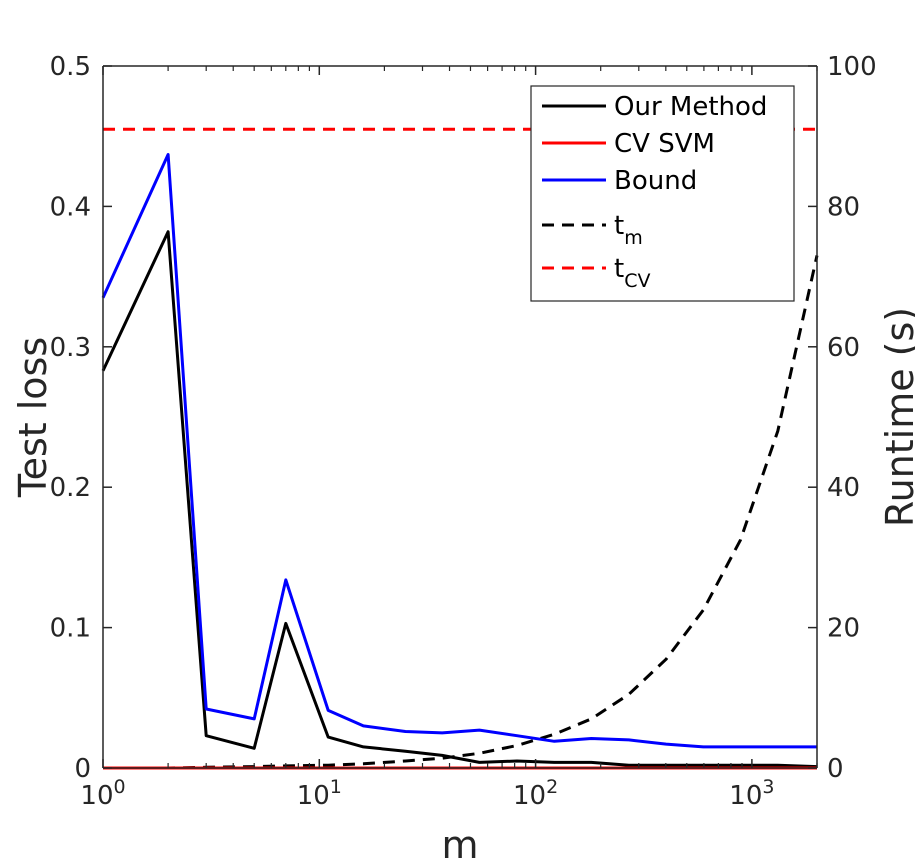 Image resolution: width=915 pixels, height=863 pixels. What do you see at coordinates (459, 843) in the screenshot?
I see `x-axis-title: m` at bounding box center [459, 843].